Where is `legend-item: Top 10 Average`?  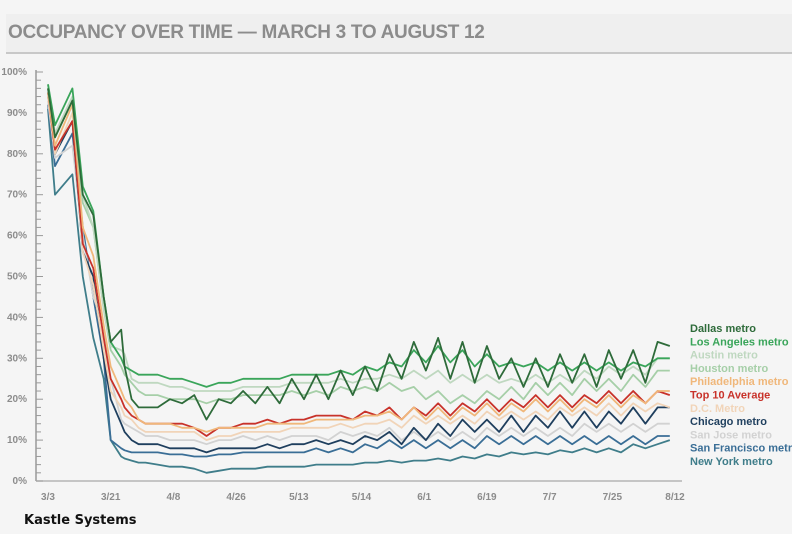 legend-item: Top 10 Average is located at coordinates (730, 396).